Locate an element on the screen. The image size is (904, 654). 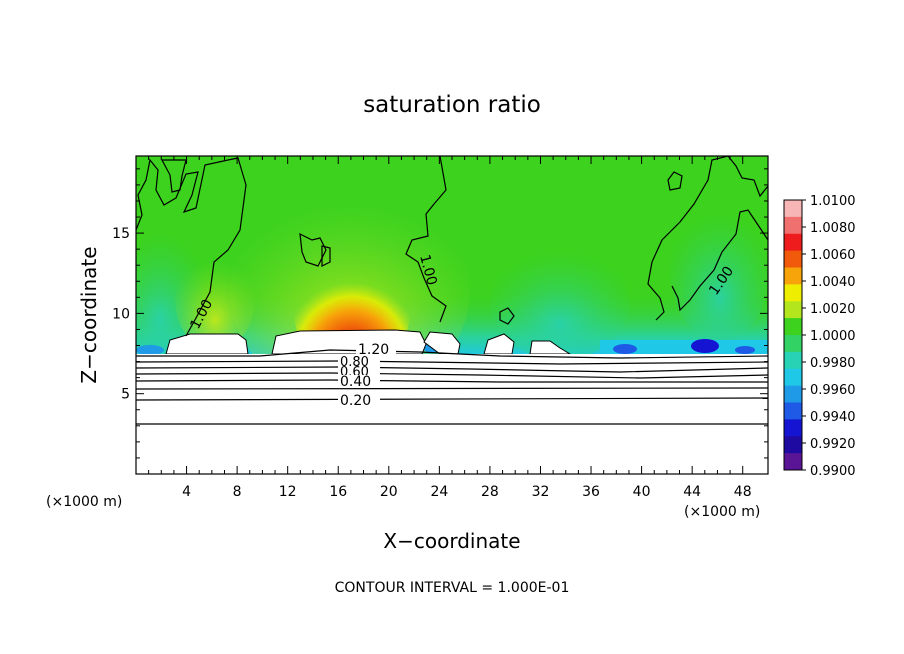
x-unit-left: (×1000 m) is located at coordinates (84, 502).